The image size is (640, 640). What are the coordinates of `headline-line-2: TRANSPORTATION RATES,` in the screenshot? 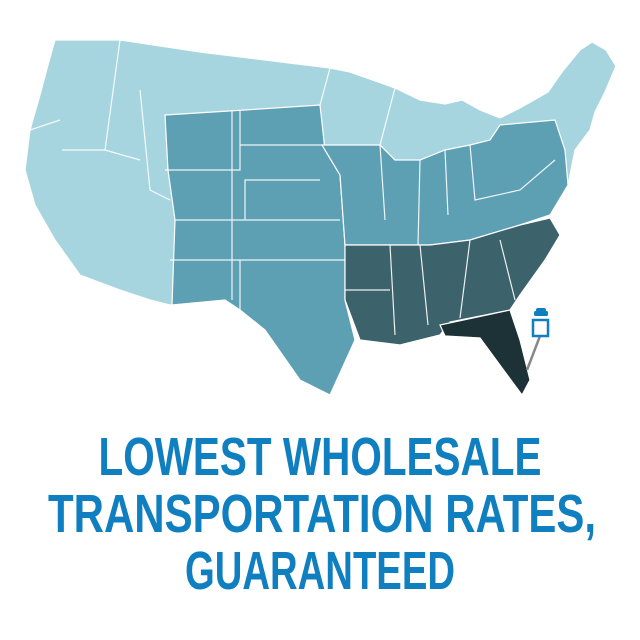 It's located at (322, 514).